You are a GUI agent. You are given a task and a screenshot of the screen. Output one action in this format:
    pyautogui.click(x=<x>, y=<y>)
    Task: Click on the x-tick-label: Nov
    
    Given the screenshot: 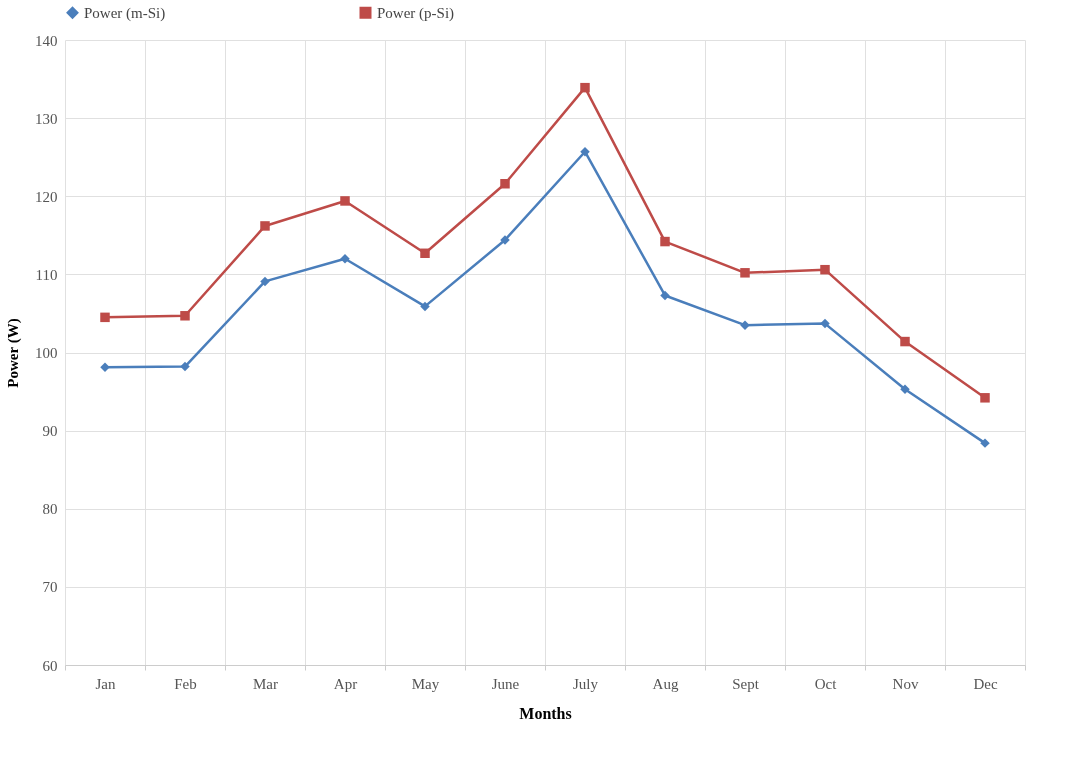 What is the action you would take?
    pyautogui.click(x=905, y=683)
    